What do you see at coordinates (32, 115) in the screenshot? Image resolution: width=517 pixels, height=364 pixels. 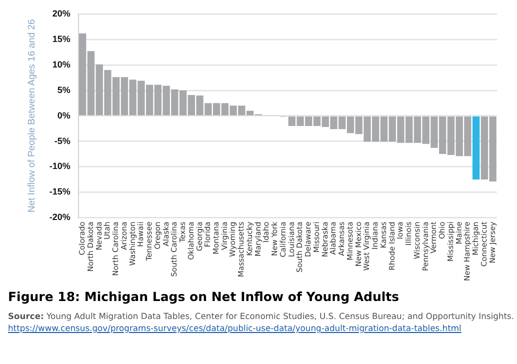 I see `y-axis-title: Net Inflow of People Between Ages 16 and 26` at bounding box center [32, 115].